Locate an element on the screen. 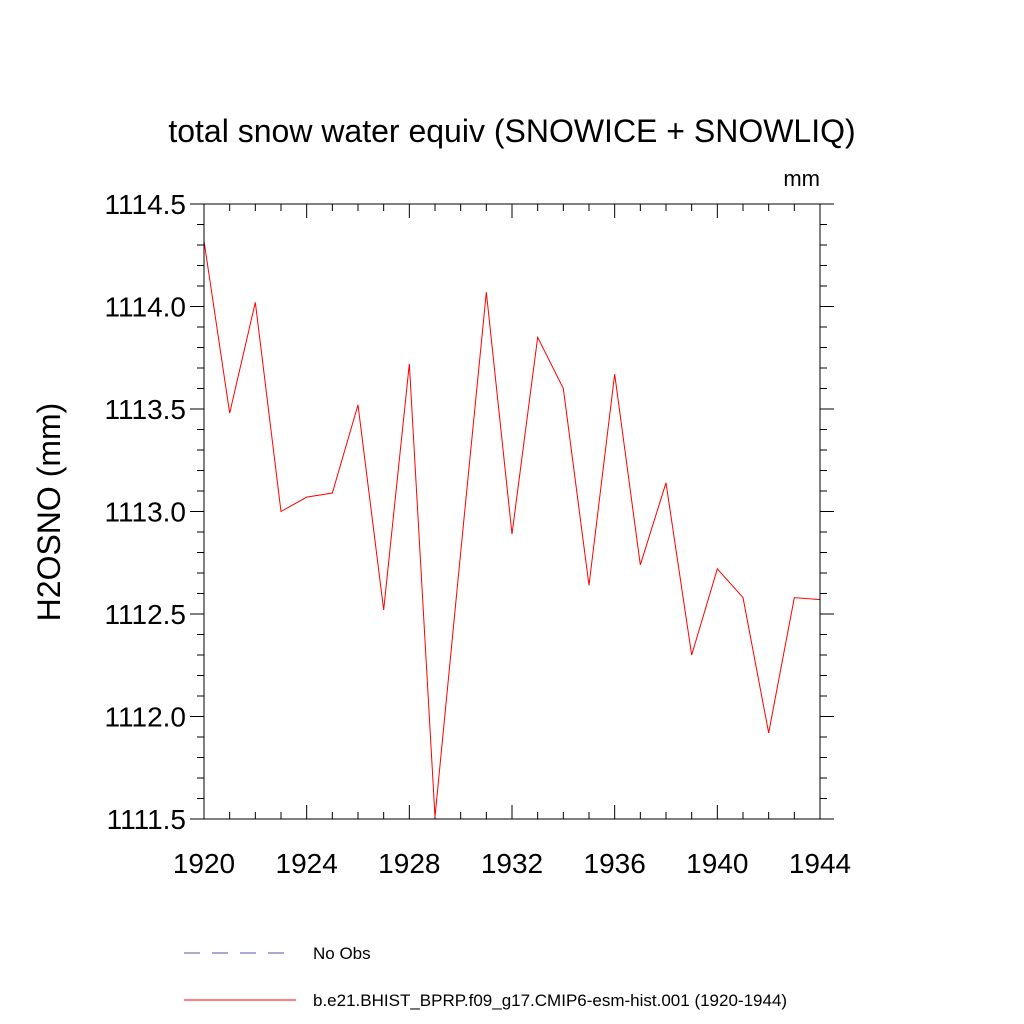 The image size is (1024, 1024). x-tick-label: 1932 is located at coordinates (512, 863).